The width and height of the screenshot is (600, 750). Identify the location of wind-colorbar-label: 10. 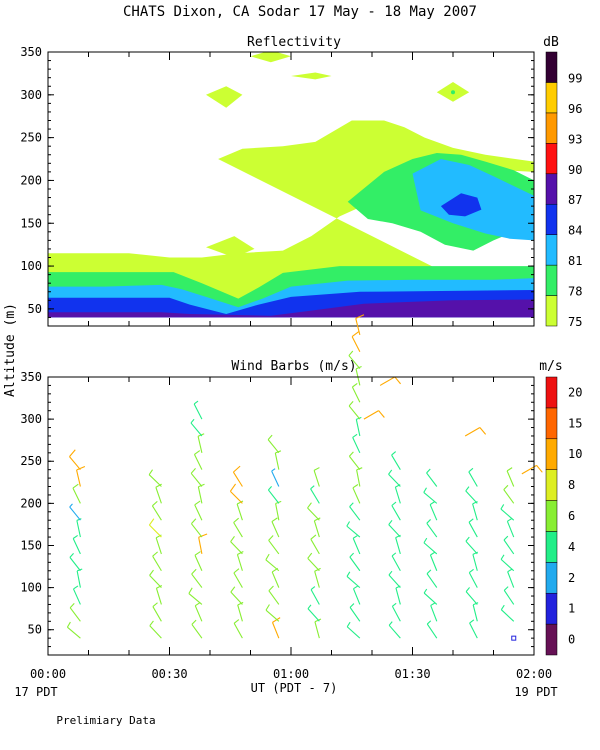
(575, 454).